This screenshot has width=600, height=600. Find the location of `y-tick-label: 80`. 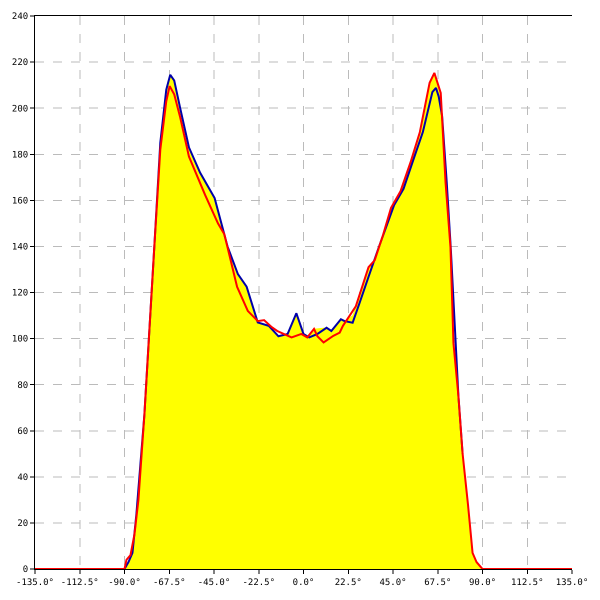

y-tick-label: 80 is located at coordinates (22, 385).